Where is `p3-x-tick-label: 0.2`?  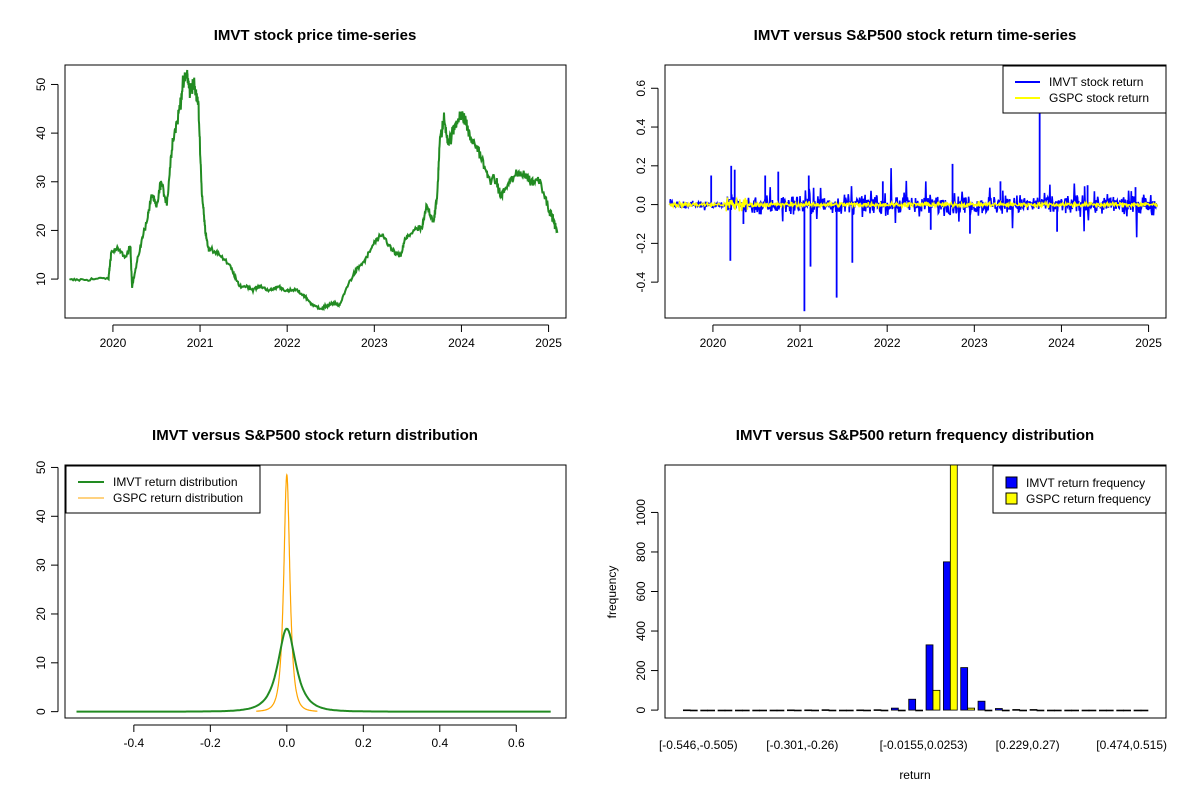
p3-x-tick-label: 0.2 is located at coordinates (363, 743).